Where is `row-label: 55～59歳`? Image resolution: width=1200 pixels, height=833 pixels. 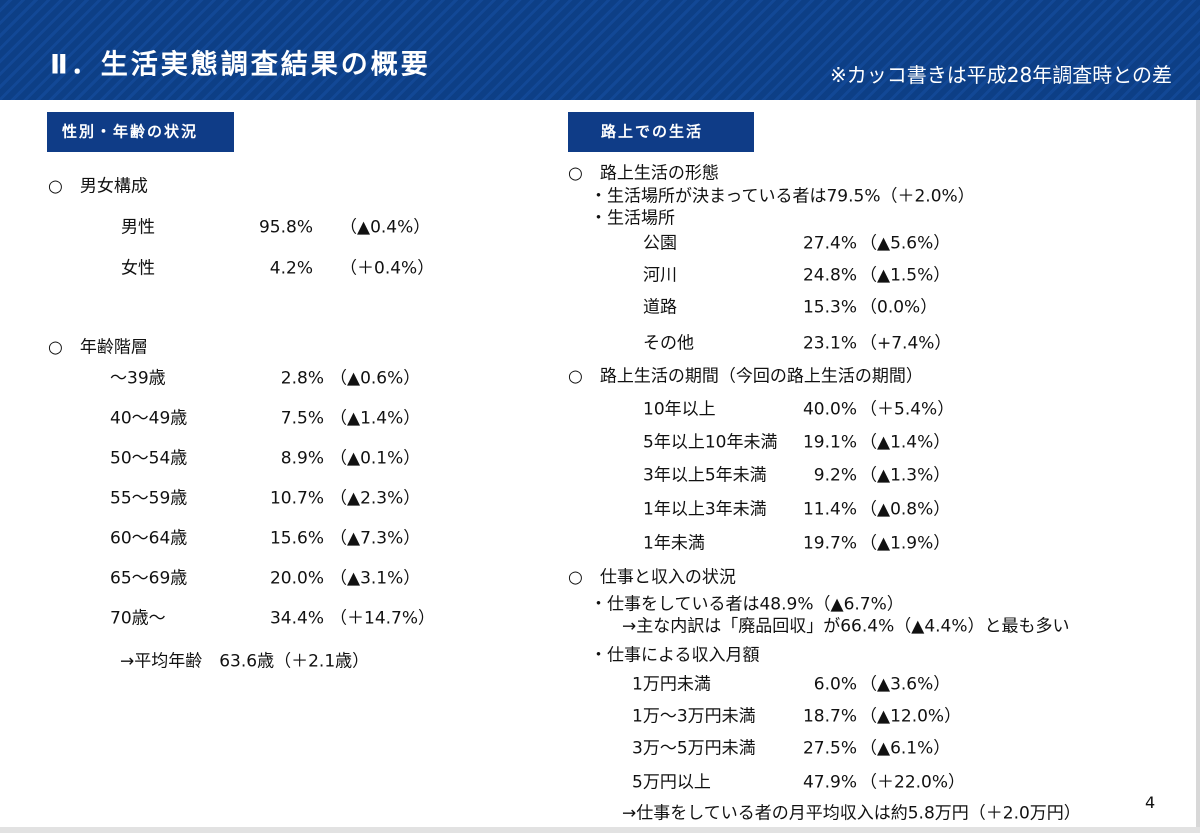
row-label: 55～59歳 is located at coordinates (149, 498).